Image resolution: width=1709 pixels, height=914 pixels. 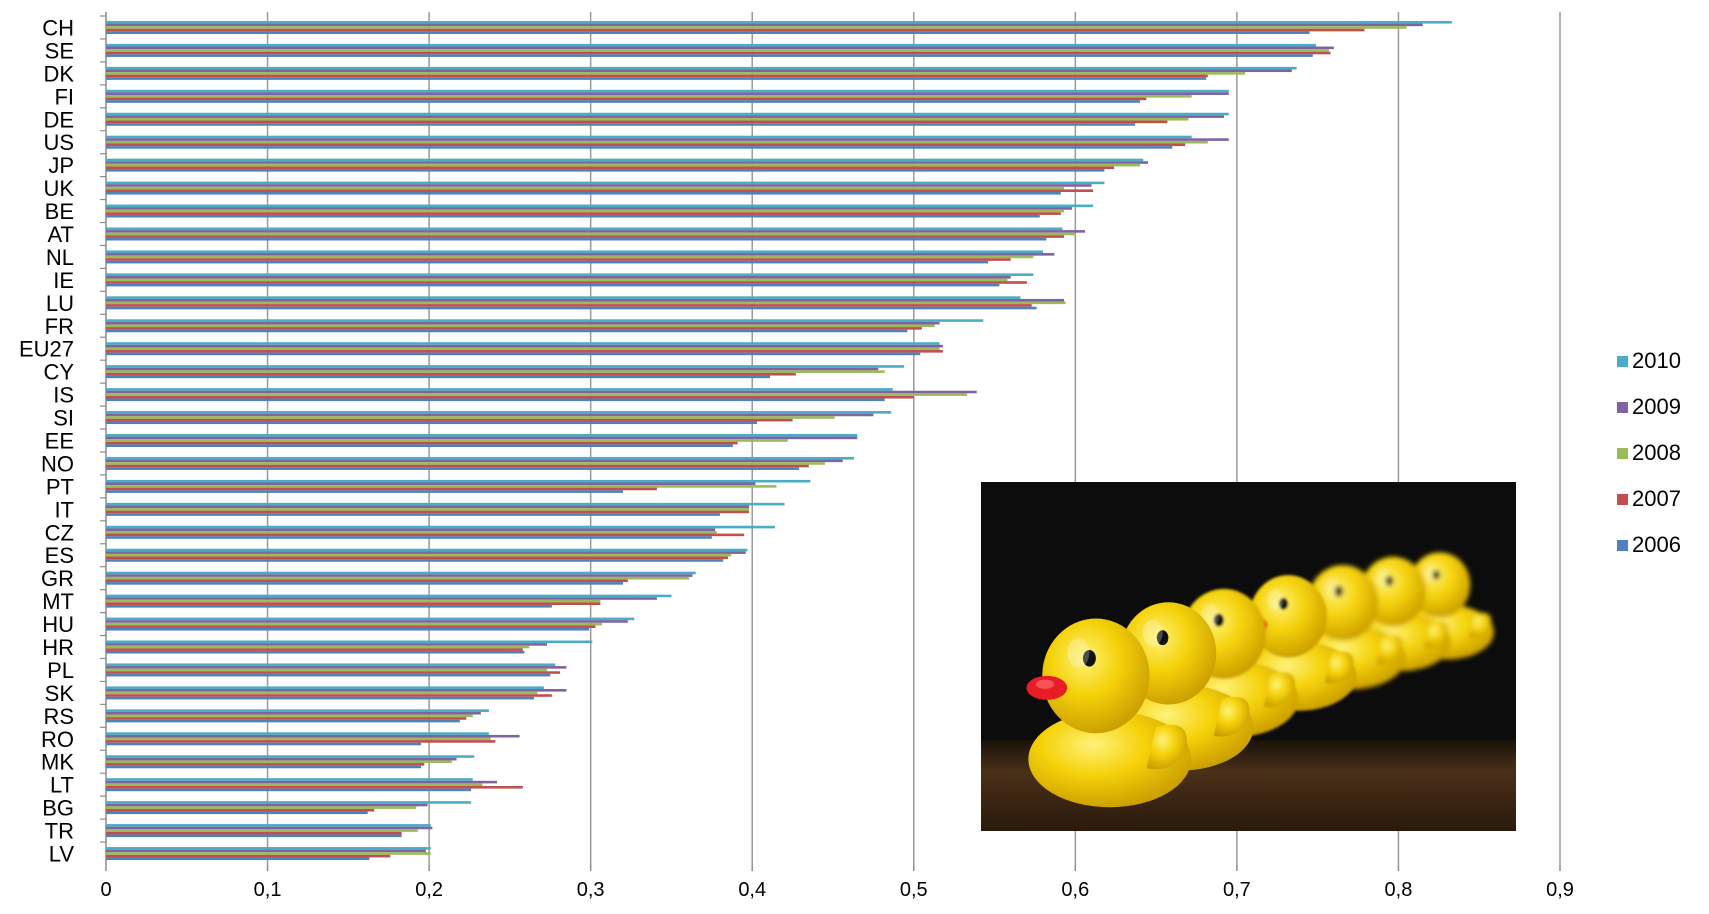 I want to click on bar-2006-BE, so click(x=573, y=216).